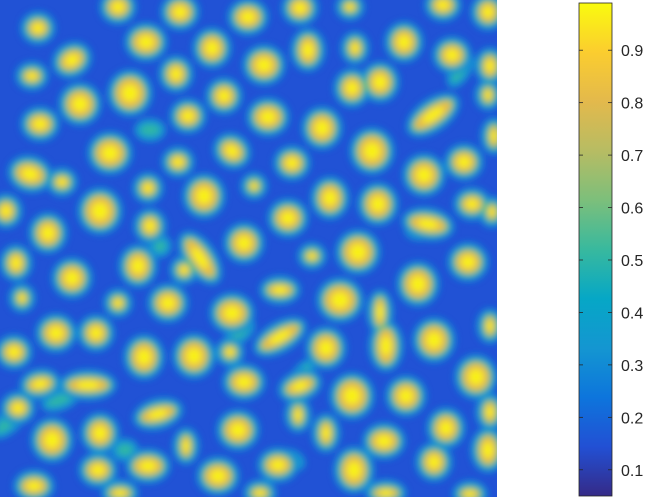  Describe the element at coordinates (595, 249) in the screenshot. I see `colorbar-gradient` at that location.